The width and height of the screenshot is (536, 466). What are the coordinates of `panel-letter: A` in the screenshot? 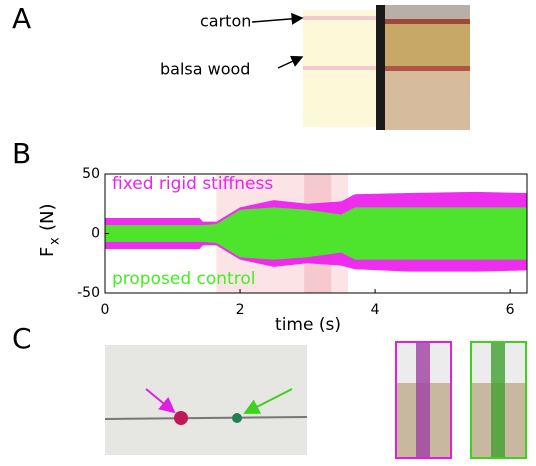 It's located at (21, 18).